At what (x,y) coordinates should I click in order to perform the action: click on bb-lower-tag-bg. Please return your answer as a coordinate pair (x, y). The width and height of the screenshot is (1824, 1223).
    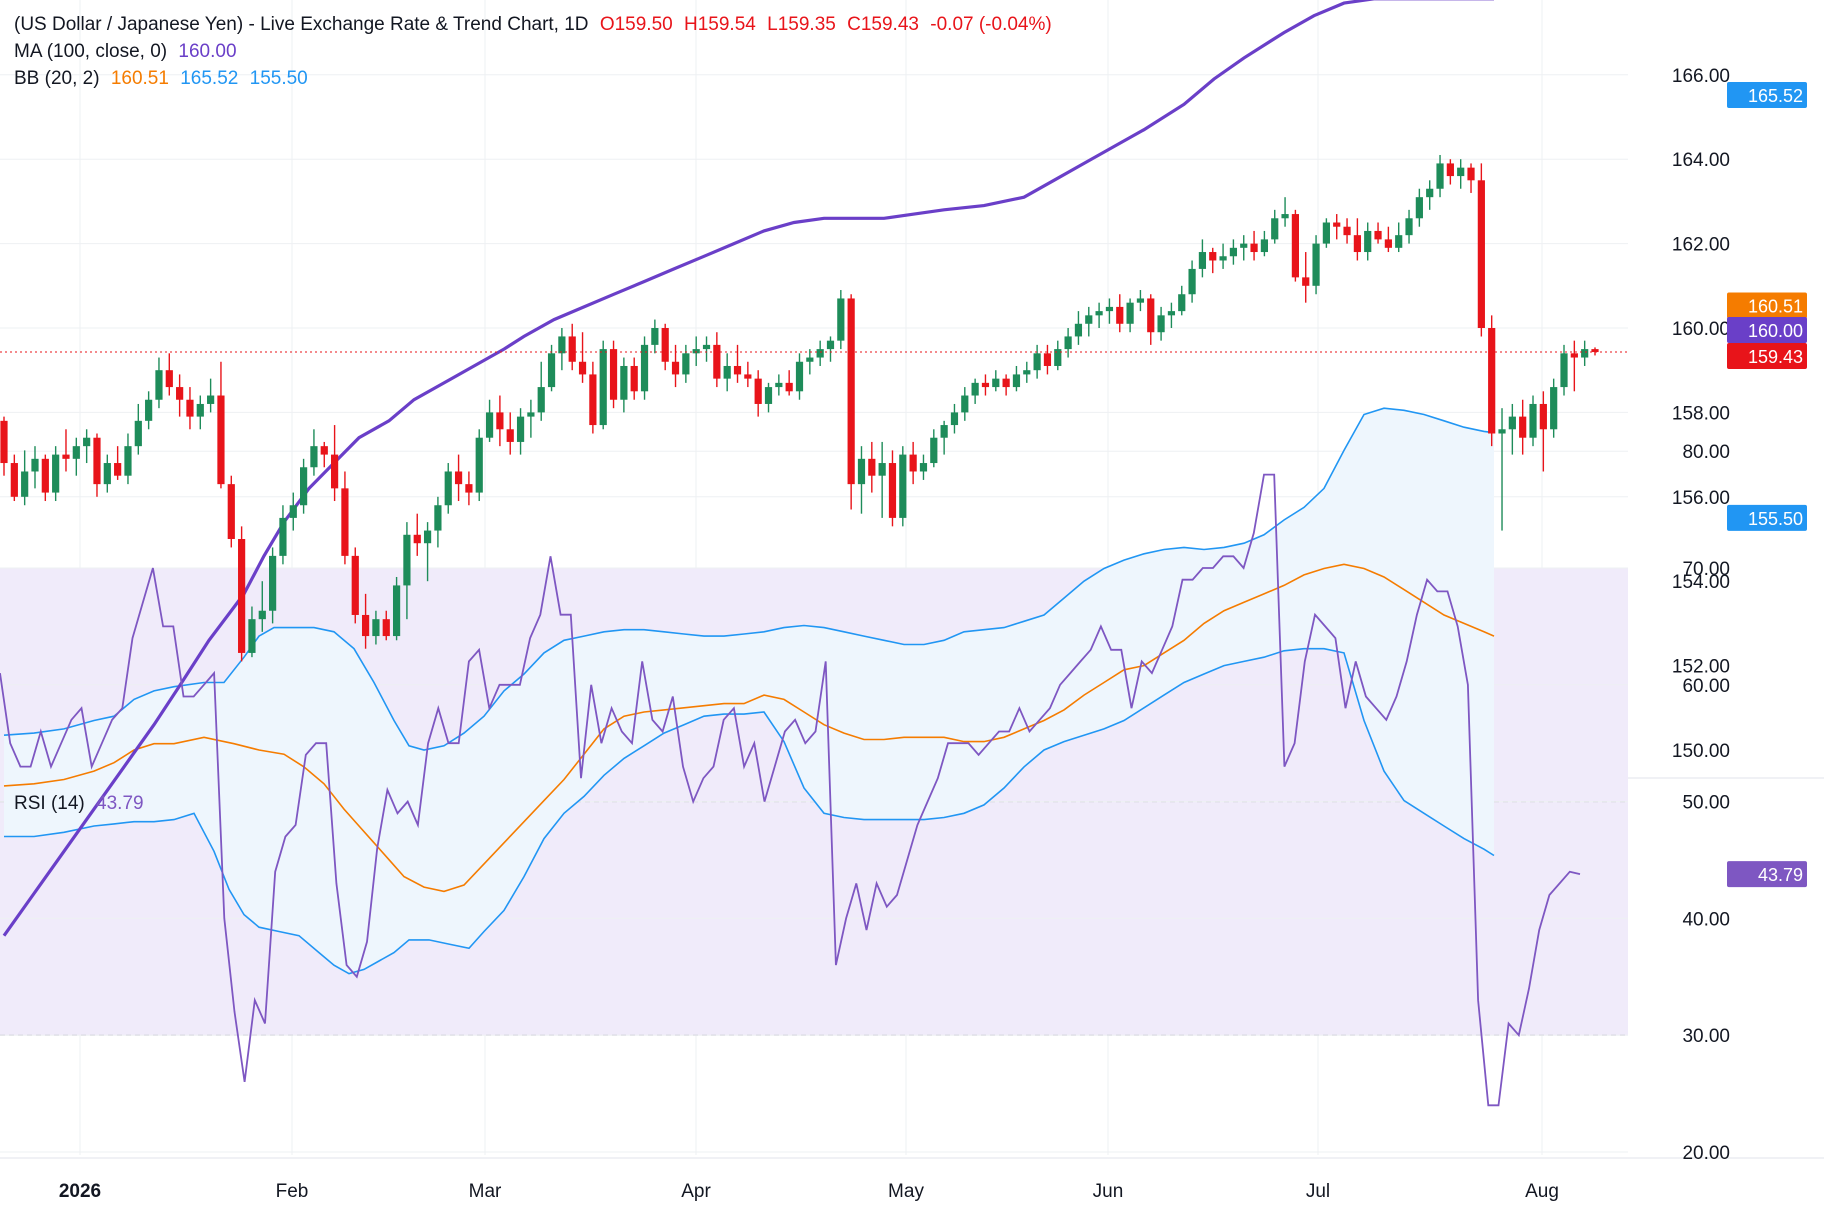
    Looking at the image, I should click on (1767, 517).